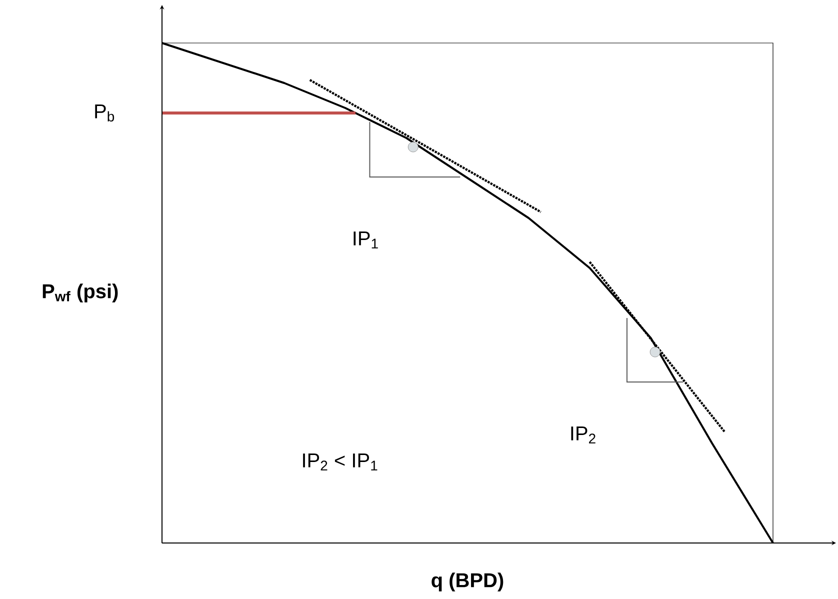 This screenshot has height=599, width=838. What do you see at coordinates (366, 240) in the screenshot?
I see `annotation: IP$_{1}$` at bounding box center [366, 240].